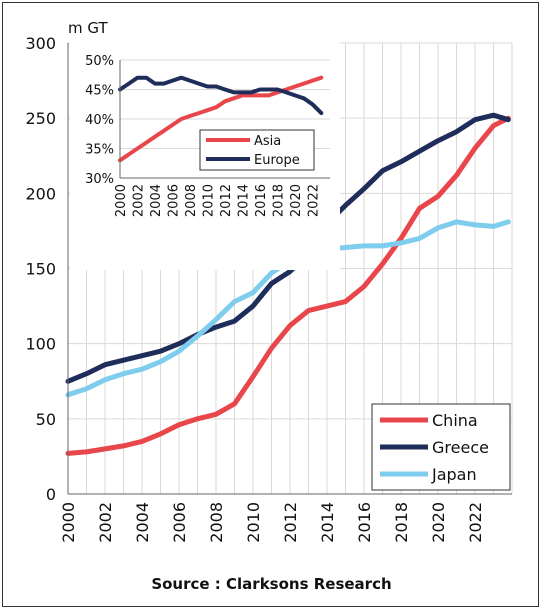 The image size is (543, 611). Describe the element at coordinates (40, 193) in the screenshot. I see `main-y-tick-label: 200` at that location.